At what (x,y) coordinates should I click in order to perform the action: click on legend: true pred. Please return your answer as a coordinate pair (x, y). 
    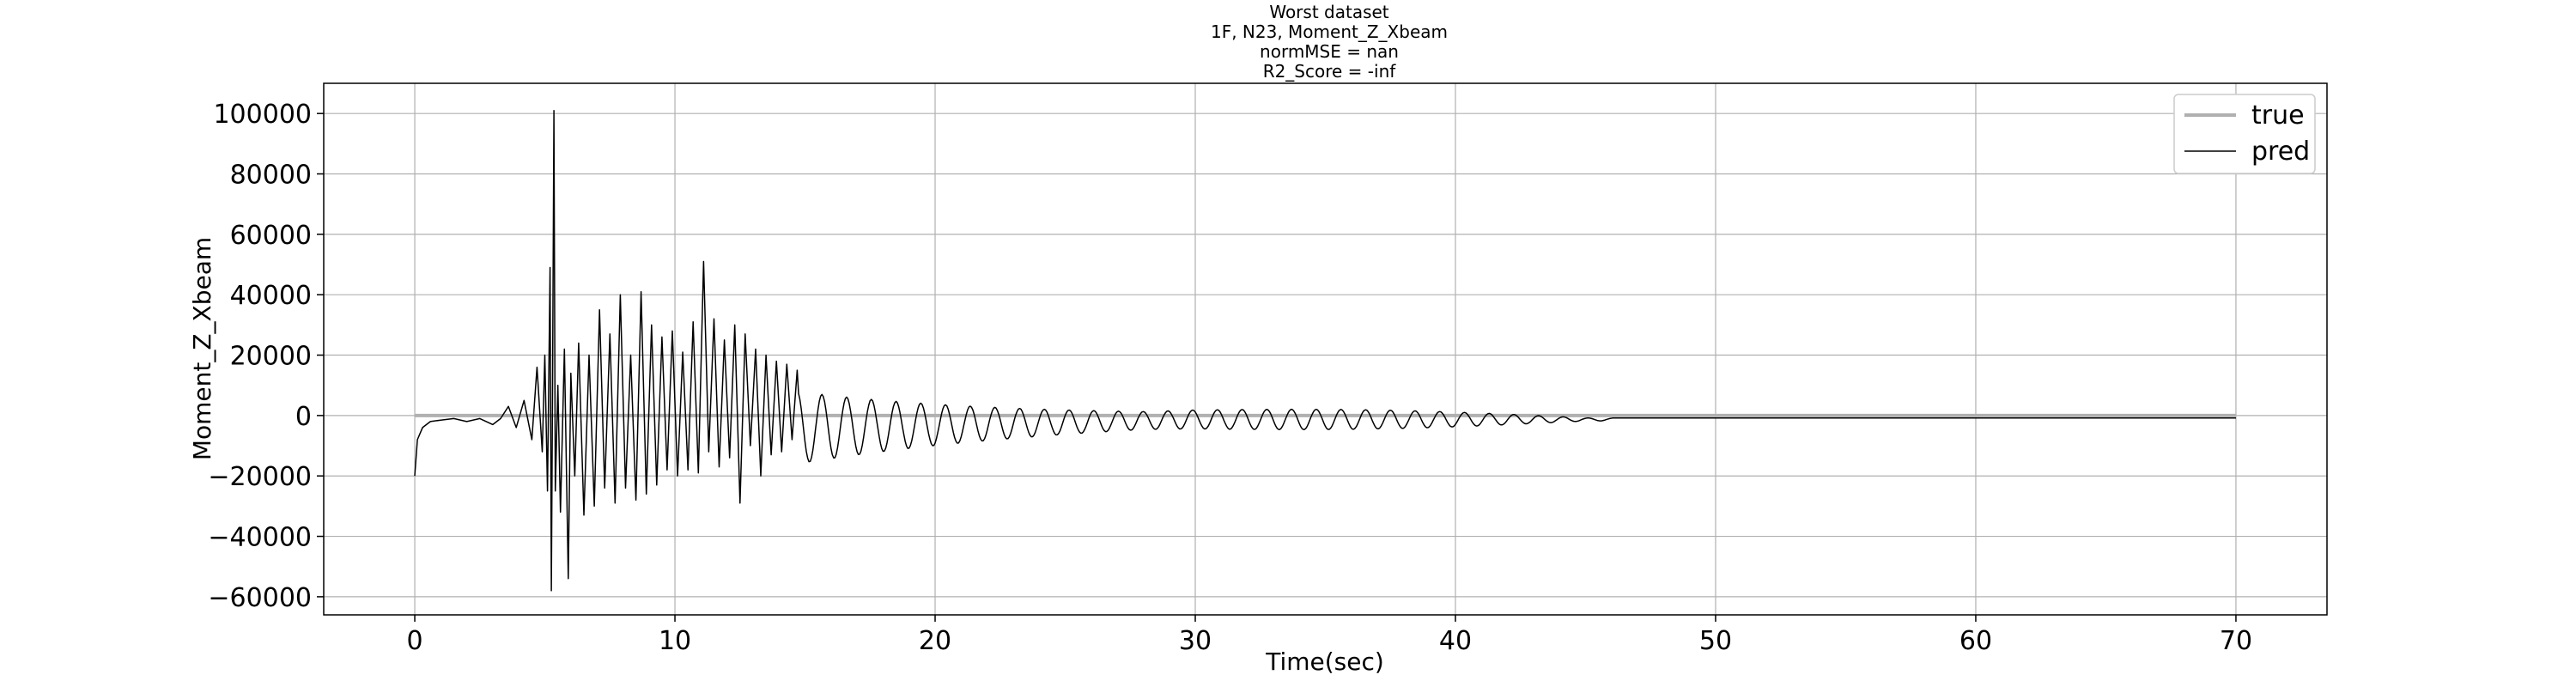
    Looking at the image, I should click on (2244, 134).